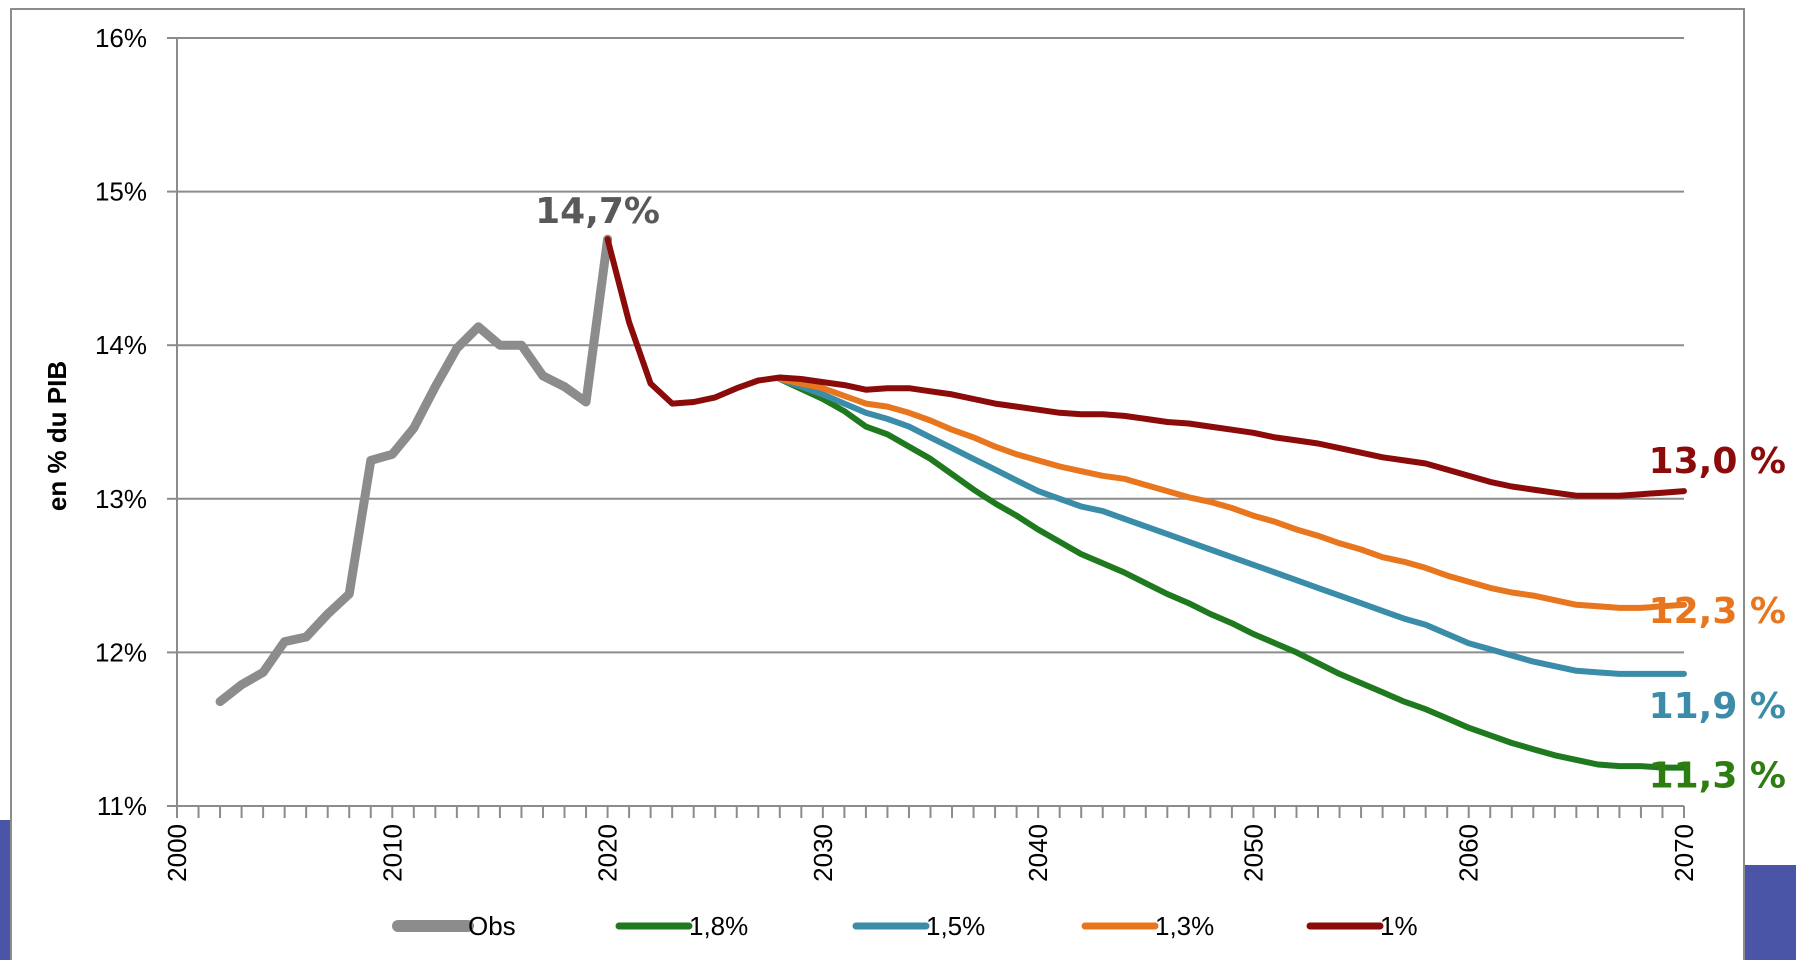 The width and height of the screenshot is (1796, 960). I want to click on legend-label: Obs, so click(492, 926).